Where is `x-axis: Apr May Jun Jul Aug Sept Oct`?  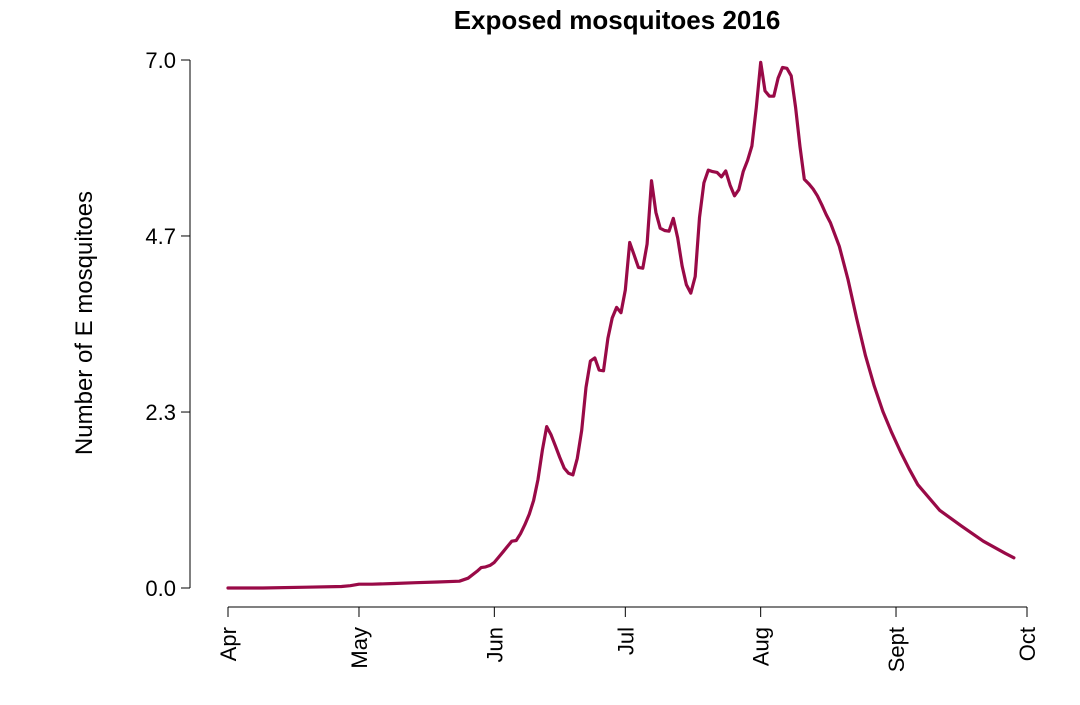 x-axis: Apr May Jun Jul Aug Sept Oct is located at coordinates (628, 639).